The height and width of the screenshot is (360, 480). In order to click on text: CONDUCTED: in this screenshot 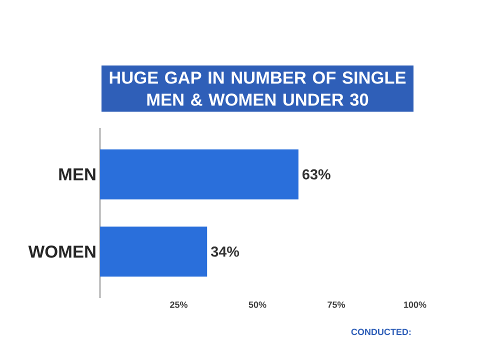, I will do `click(381, 332)`.